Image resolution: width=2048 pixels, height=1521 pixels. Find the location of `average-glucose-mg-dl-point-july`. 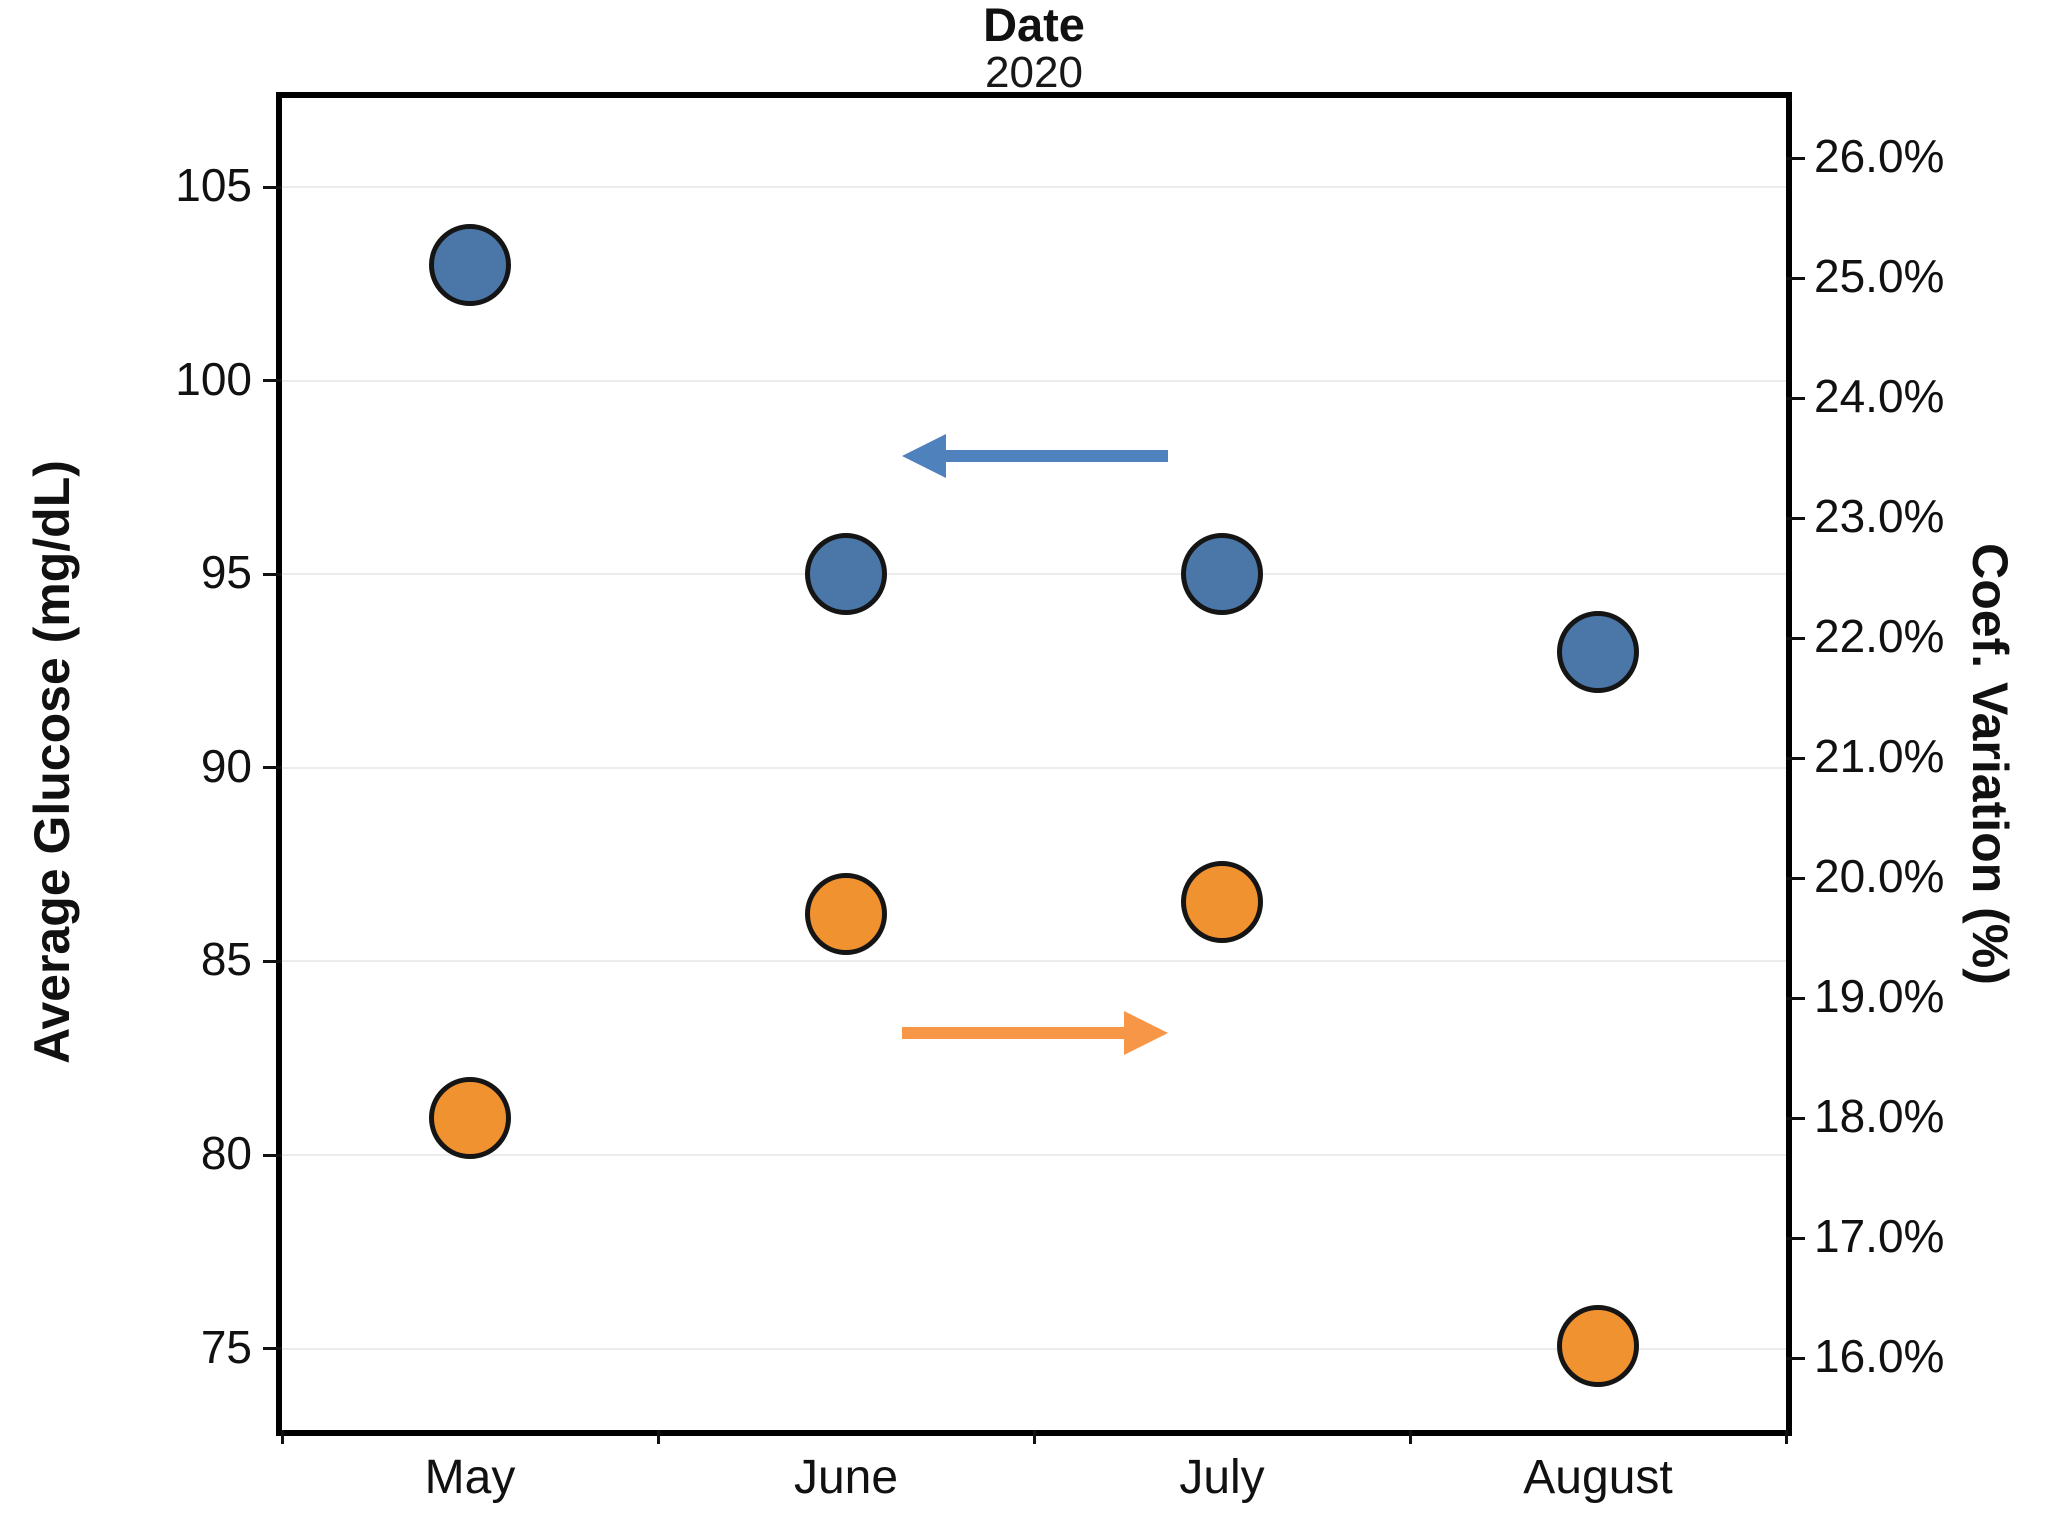

average-glucose-mg-dl-point-july is located at coordinates (1222, 574).